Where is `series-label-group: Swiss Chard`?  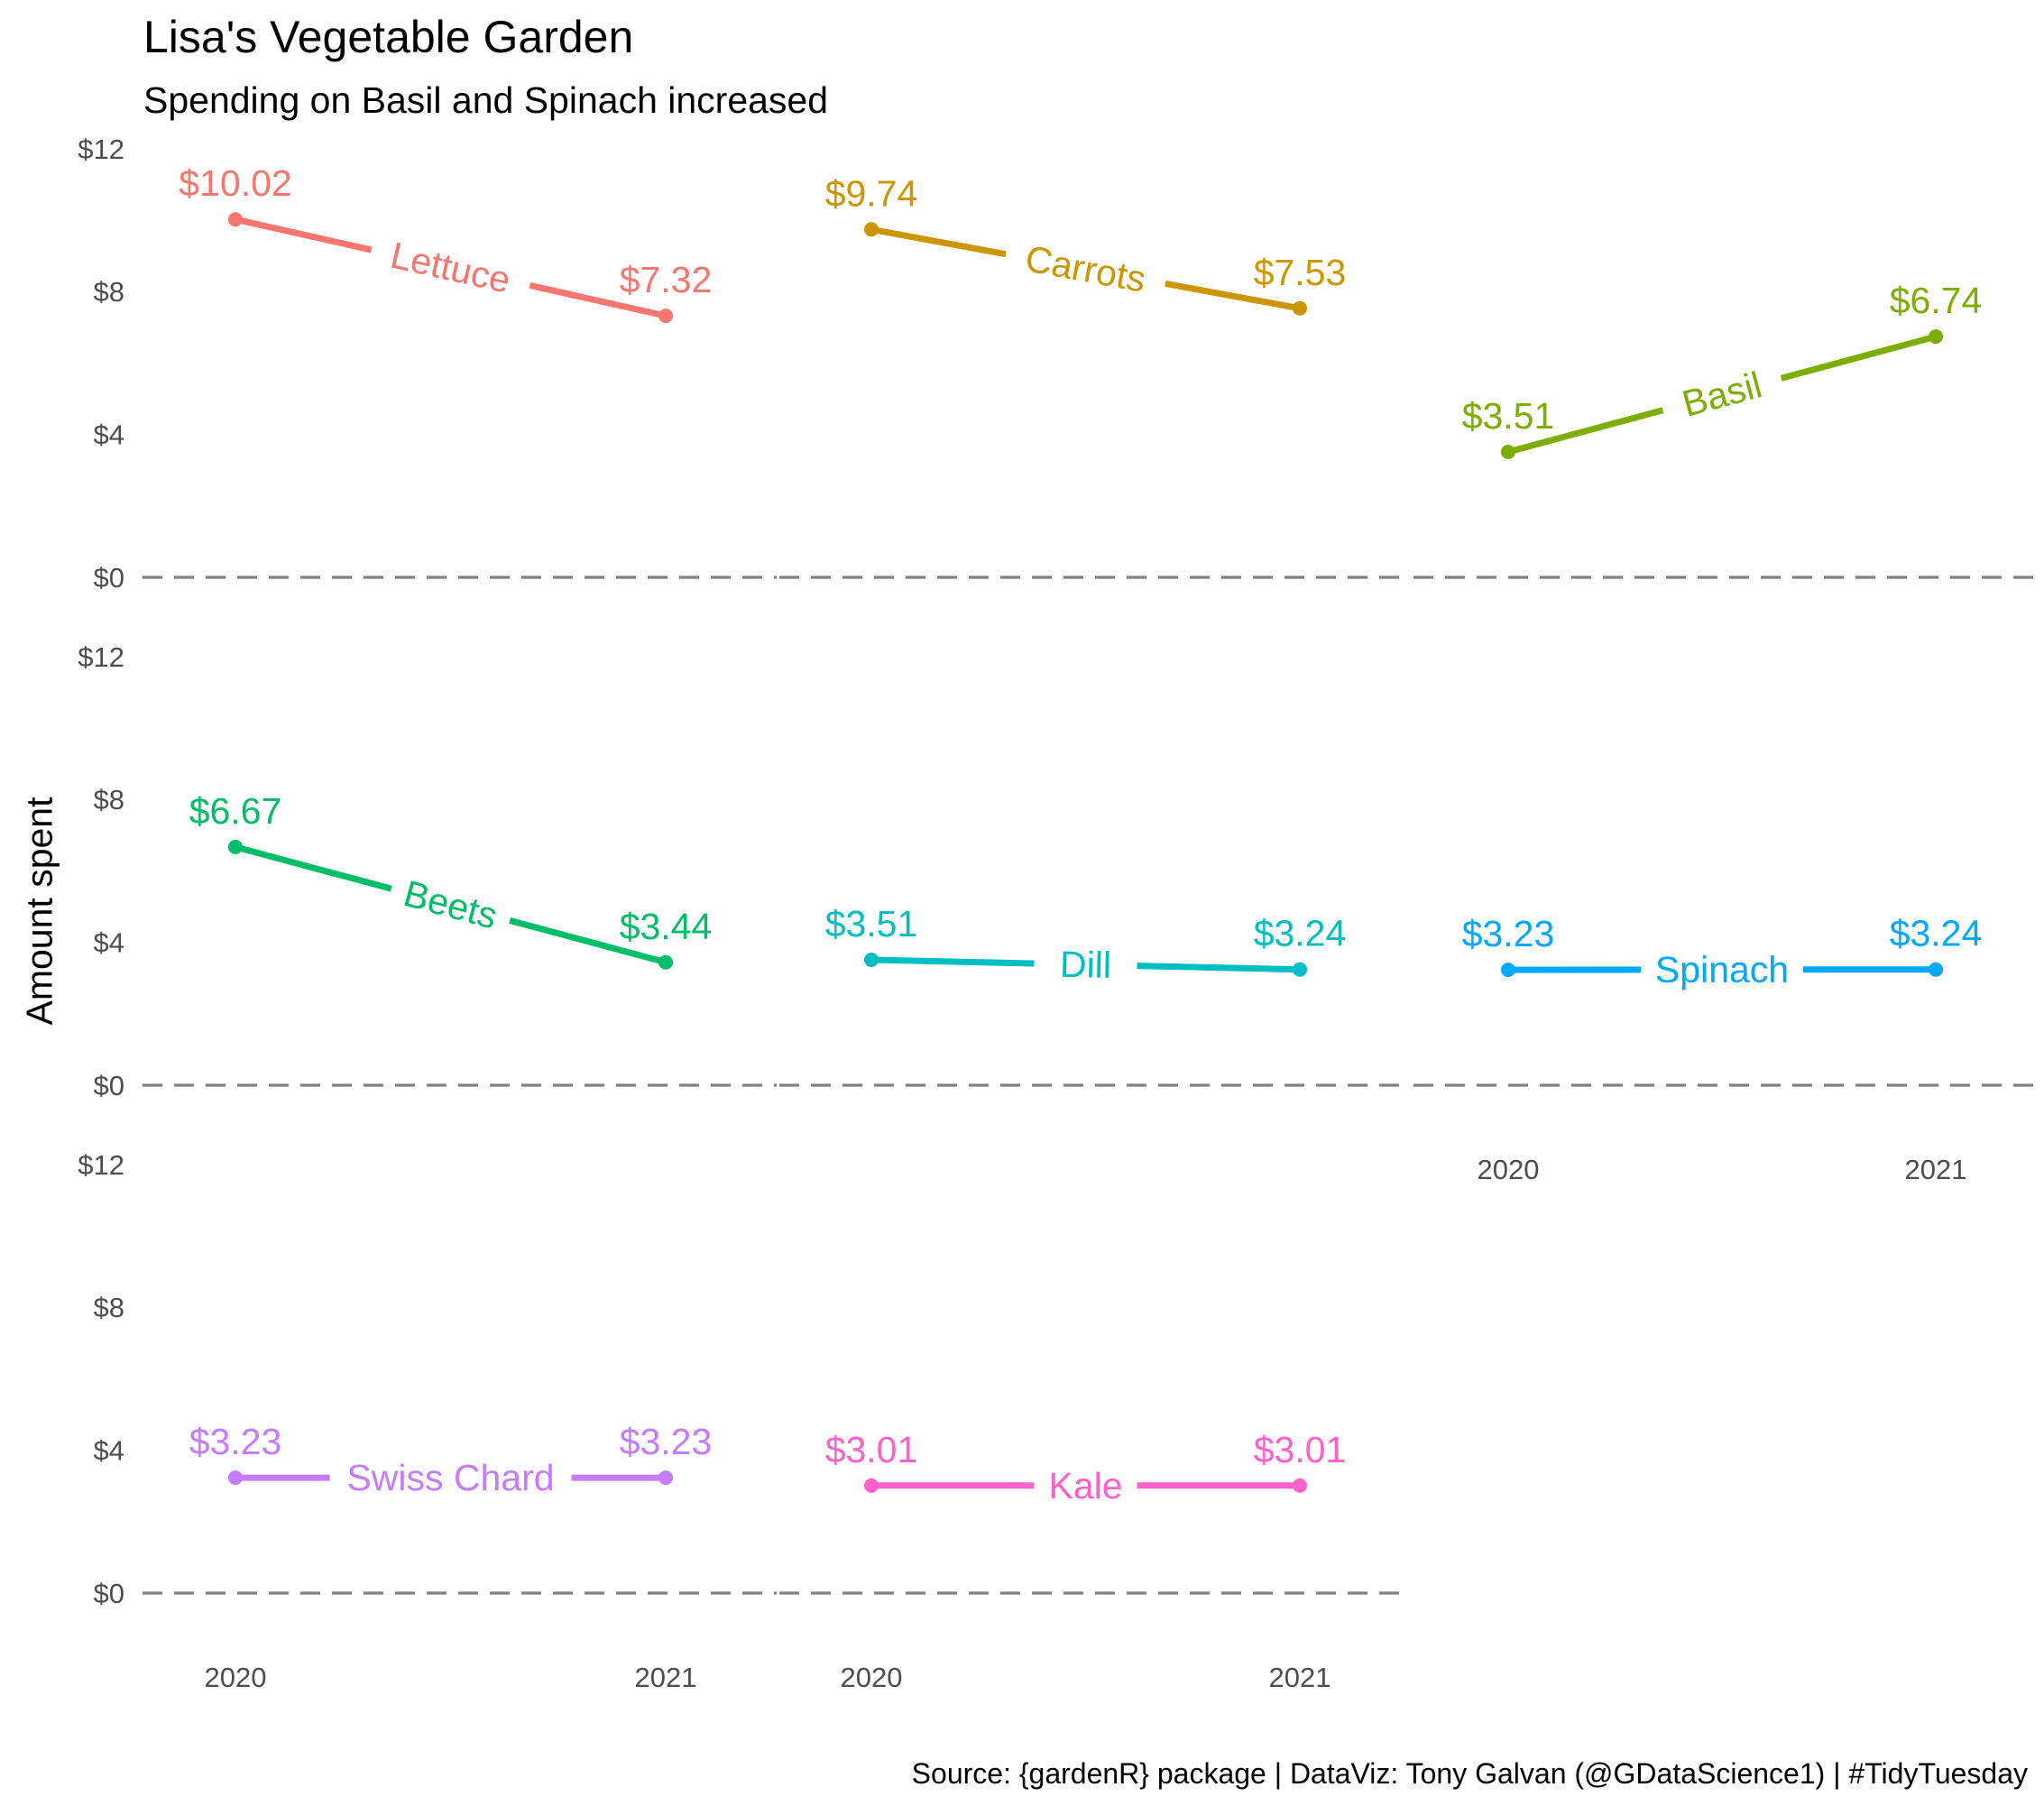
series-label-group: Swiss Chard is located at coordinates (451, 1477).